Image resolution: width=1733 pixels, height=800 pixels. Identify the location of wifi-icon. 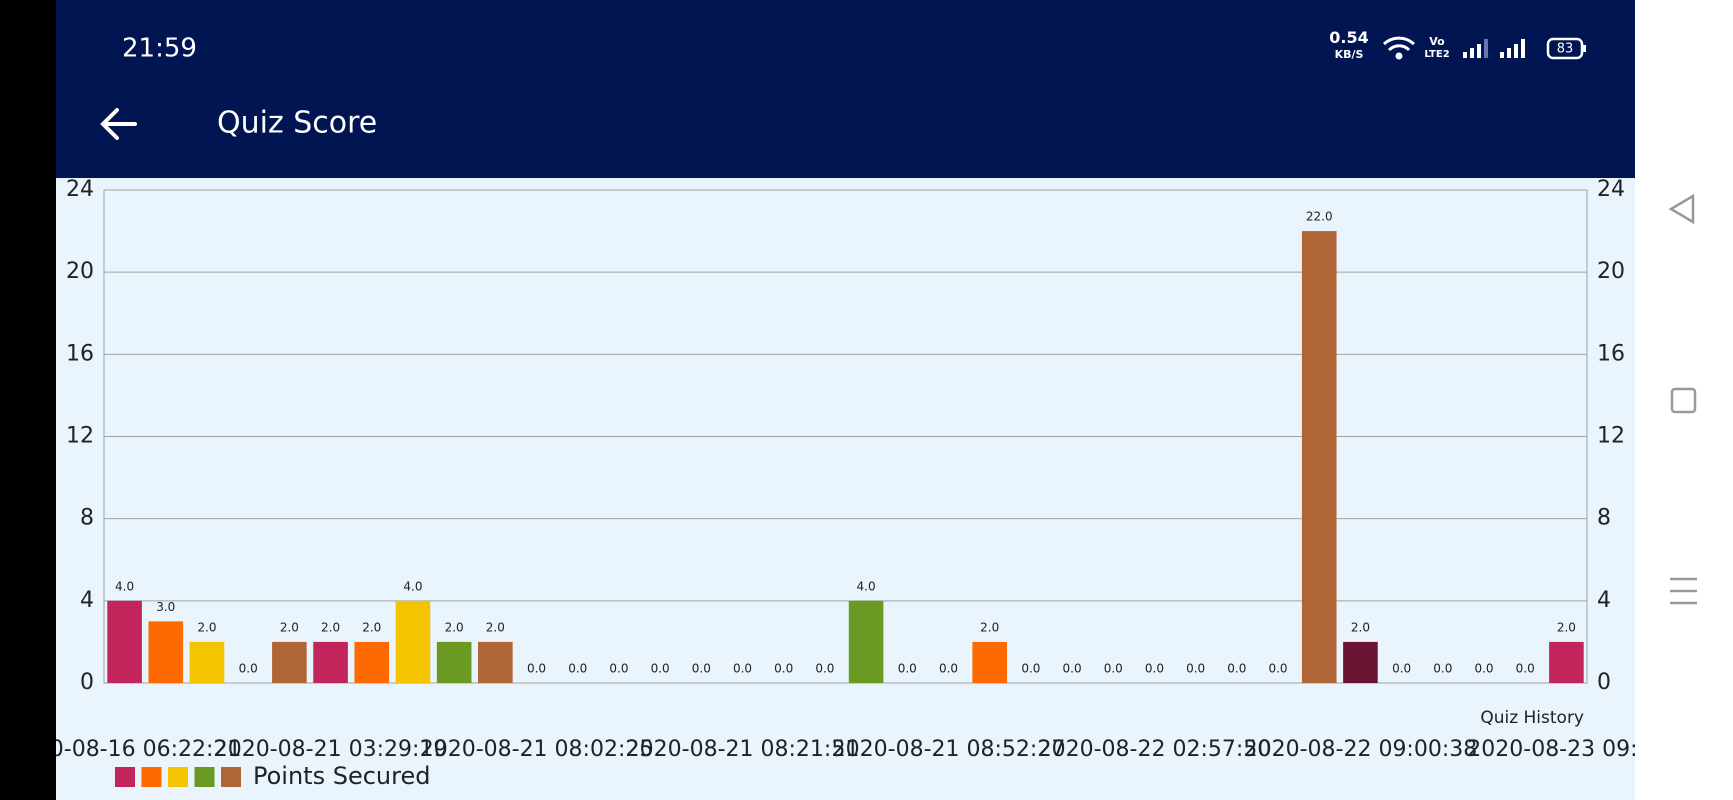
(1399, 48).